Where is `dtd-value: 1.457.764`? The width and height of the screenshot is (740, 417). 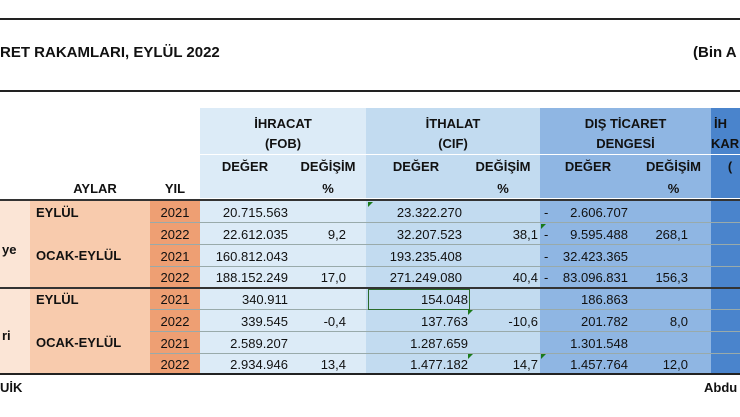 dtd-value: 1.457.764 is located at coordinates (599, 364).